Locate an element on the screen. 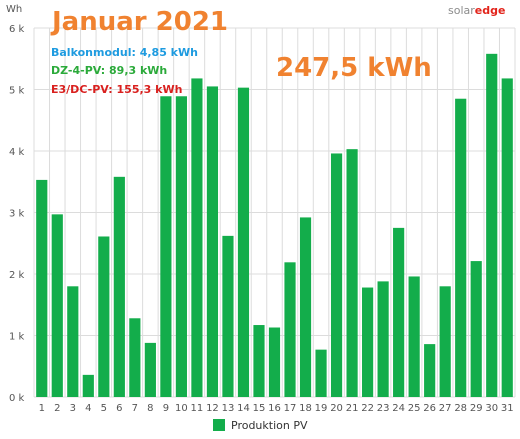 This screenshot has height=439, width=520. x-tick-label: 1 is located at coordinates (42, 408).